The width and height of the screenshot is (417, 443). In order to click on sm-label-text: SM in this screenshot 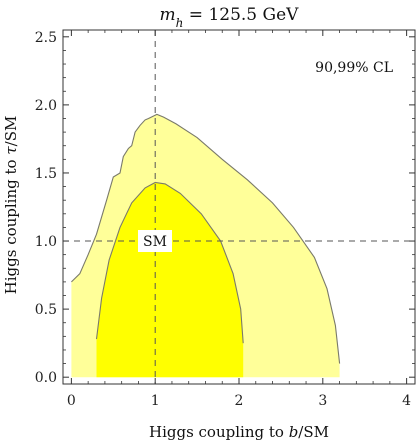, I will do `click(155, 242)`.